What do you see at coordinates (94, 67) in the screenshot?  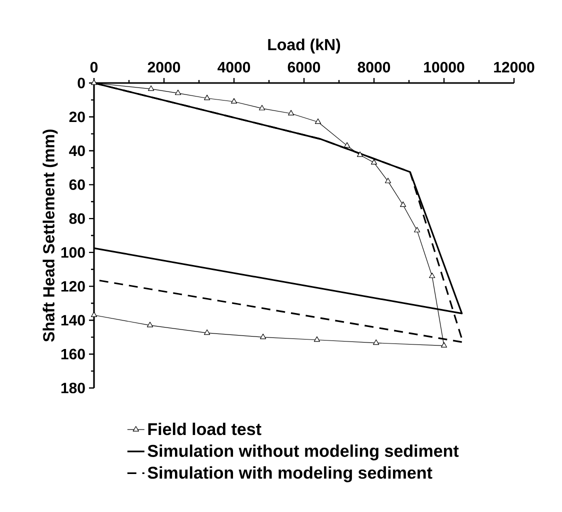 I see `x-tick-label: 0` at bounding box center [94, 67].